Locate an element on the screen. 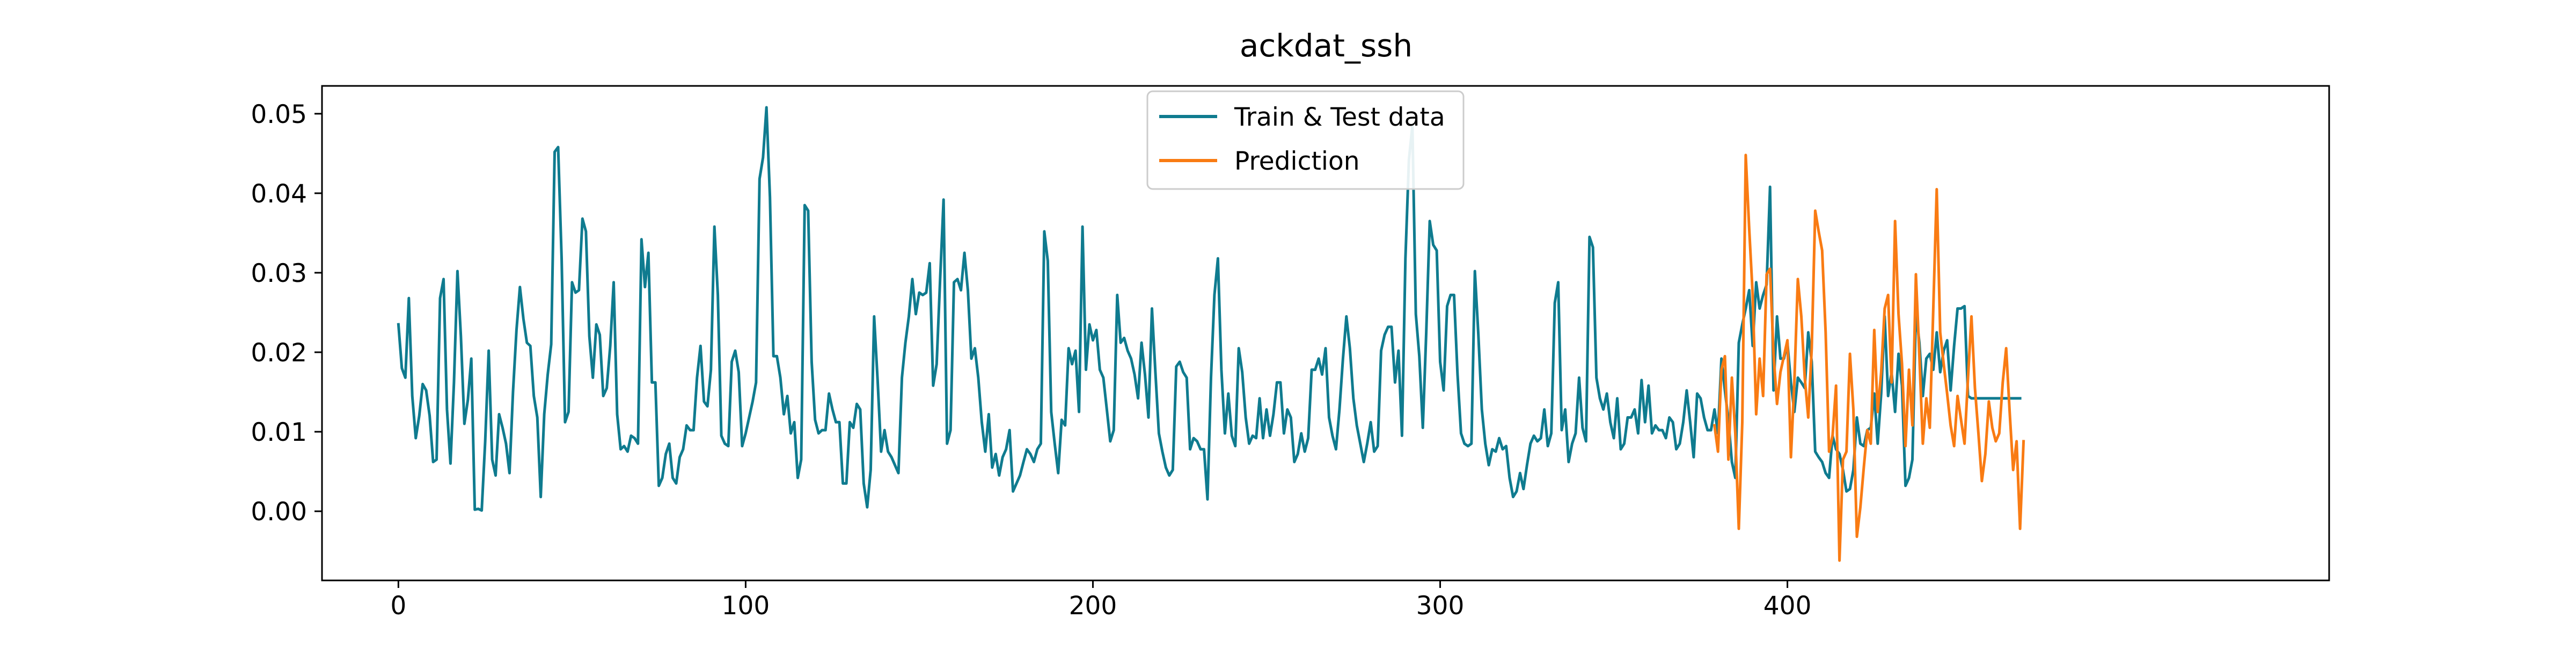  legend-box is located at coordinates (1305, 140).